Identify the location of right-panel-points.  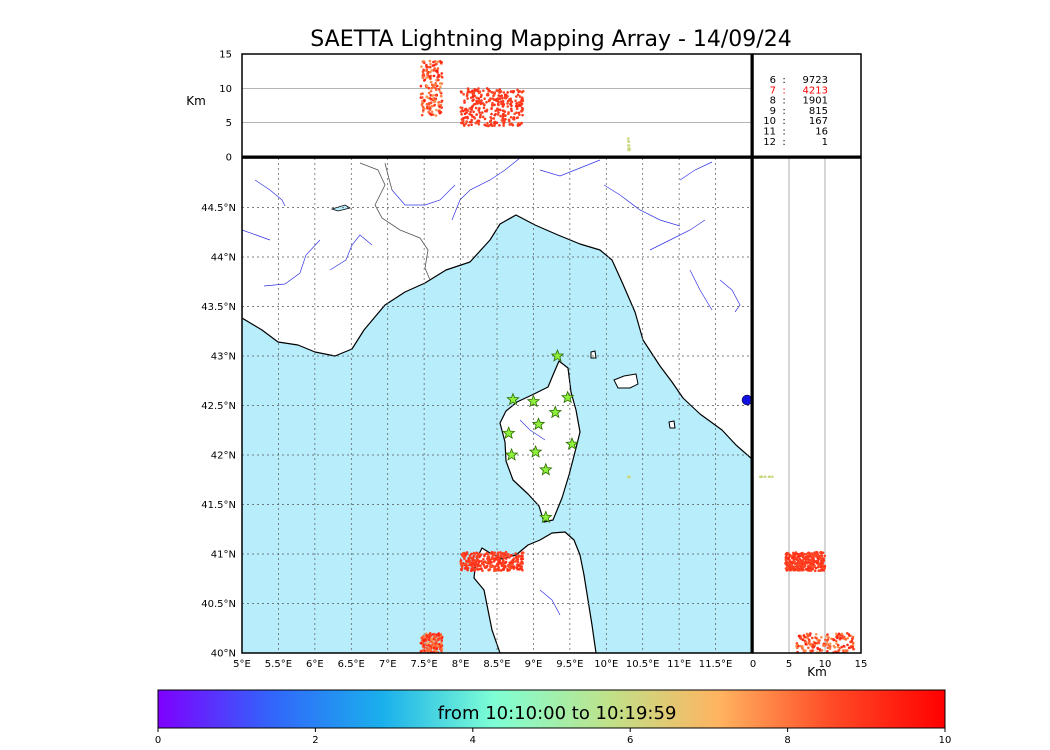
(807, 564).